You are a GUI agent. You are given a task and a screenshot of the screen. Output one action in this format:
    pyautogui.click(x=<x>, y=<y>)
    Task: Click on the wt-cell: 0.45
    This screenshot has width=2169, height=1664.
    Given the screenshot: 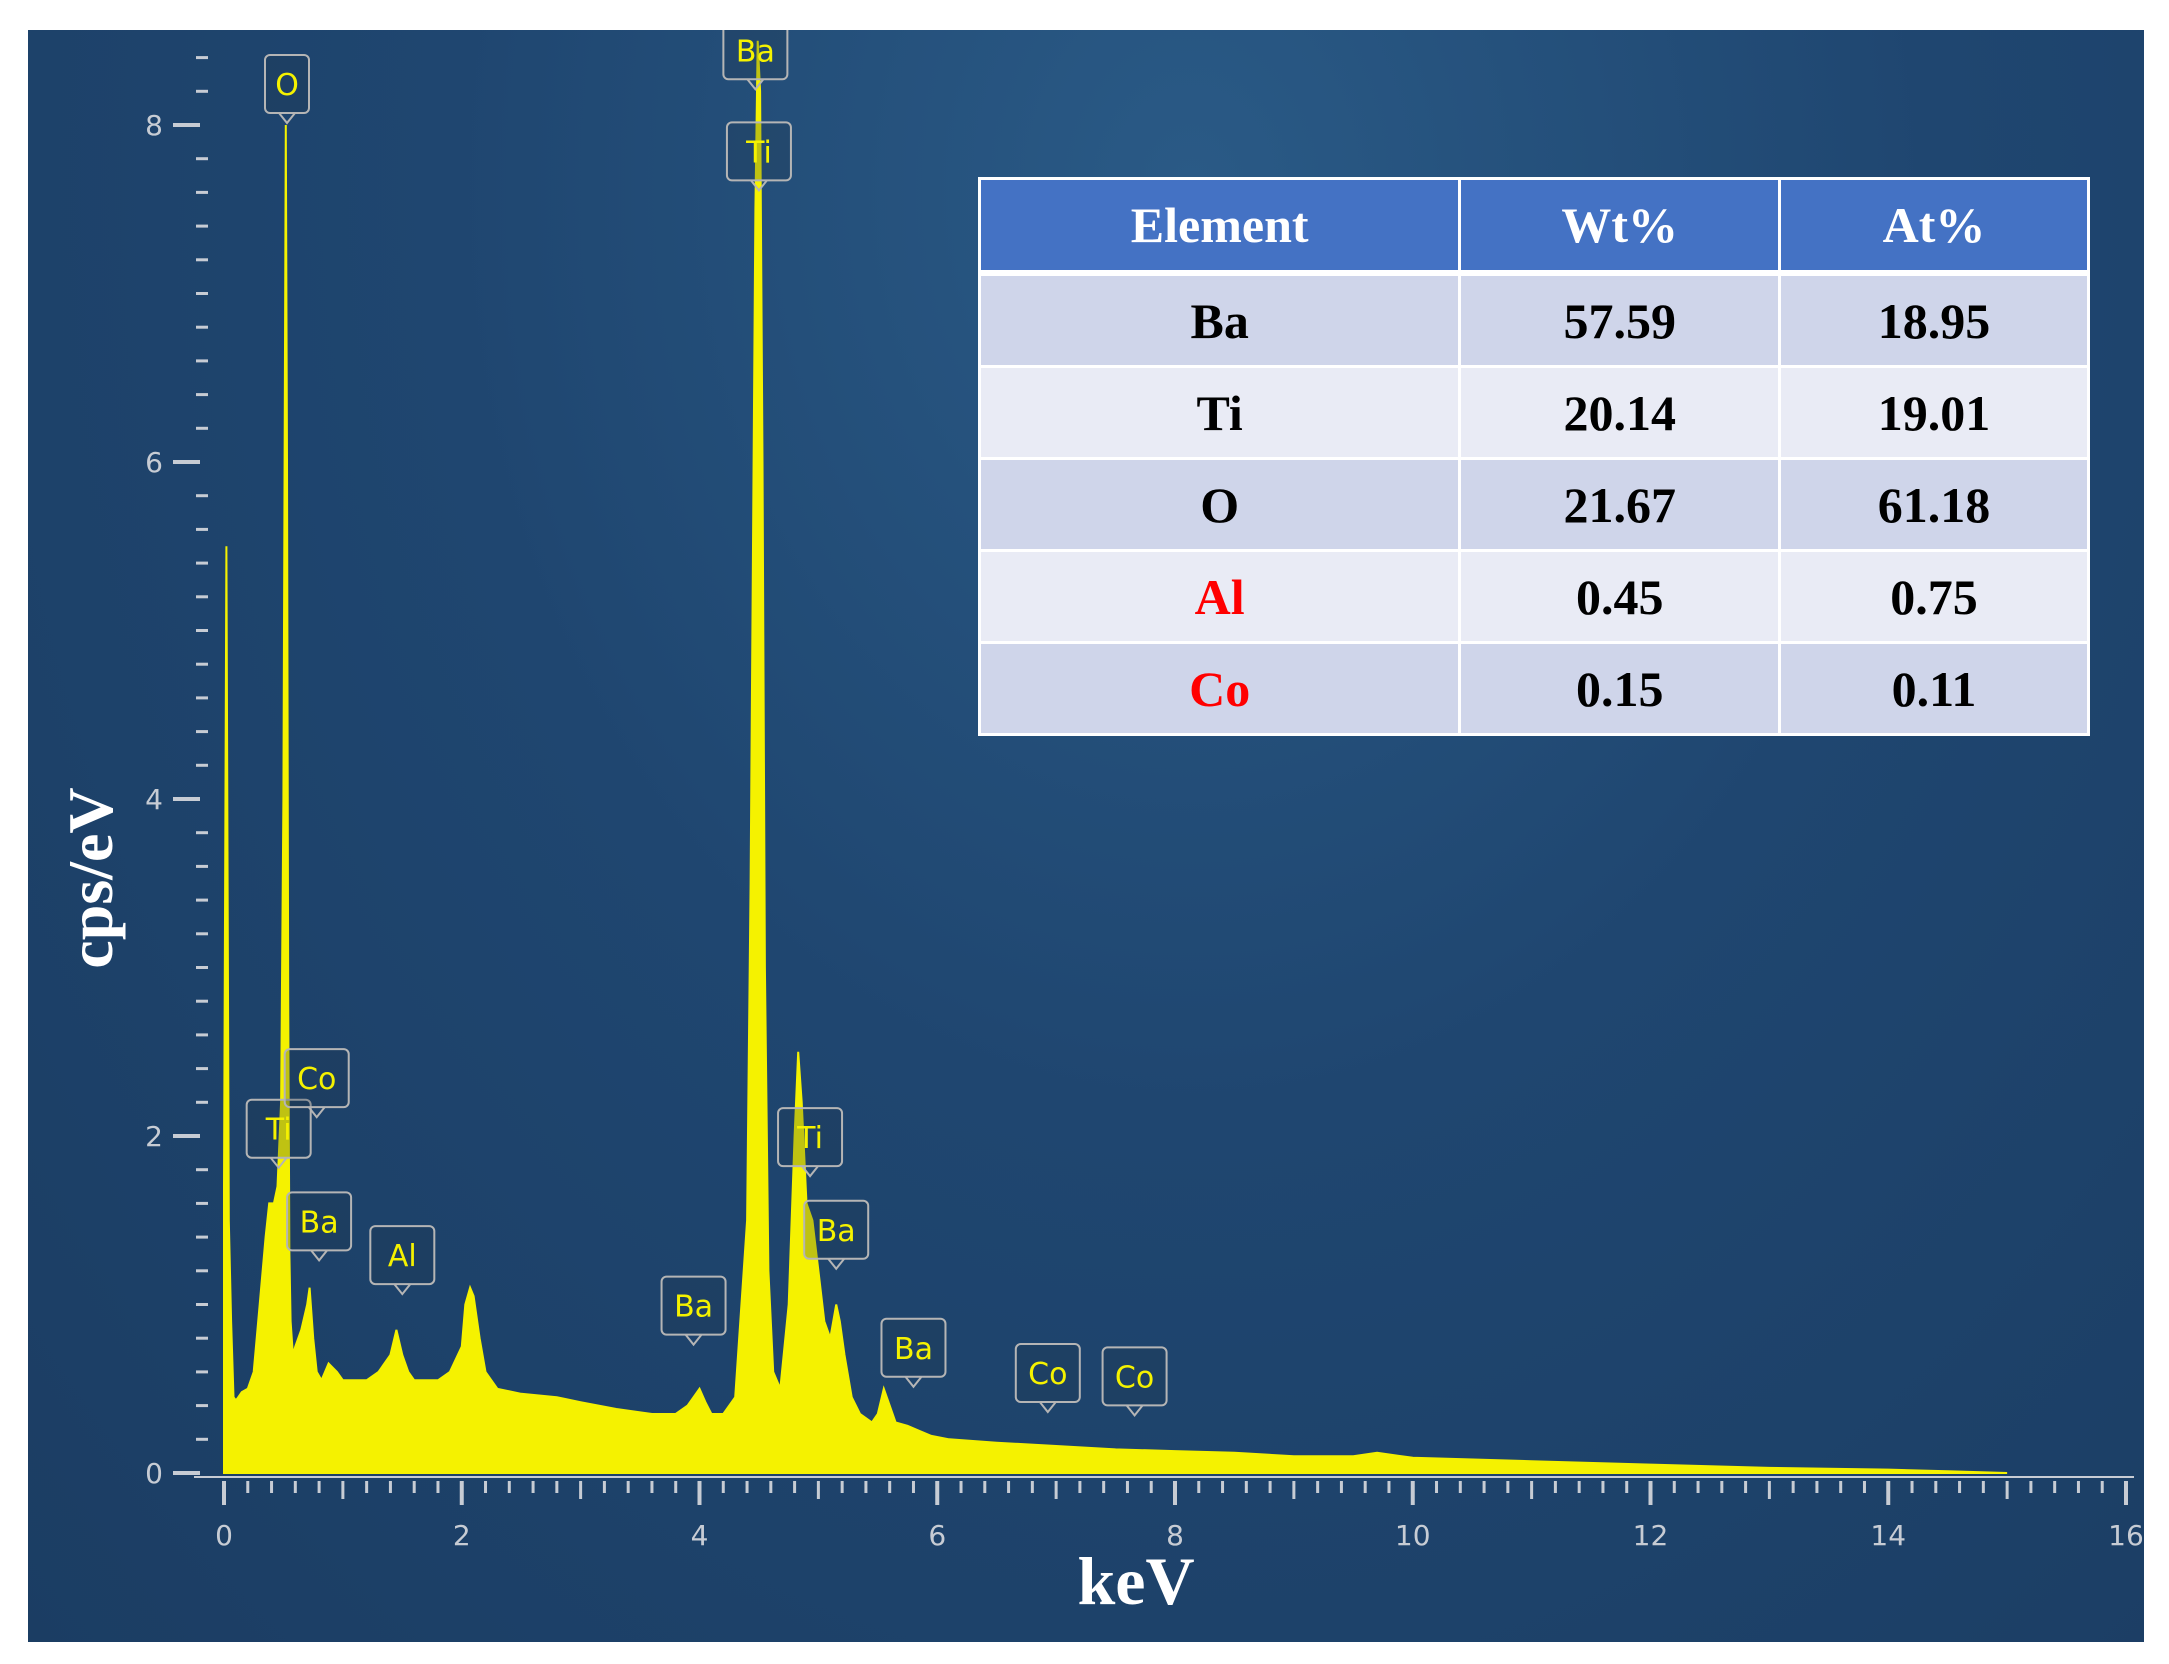 What is the action you would take?
    pyautogui.click(x=1620, y=596)
    